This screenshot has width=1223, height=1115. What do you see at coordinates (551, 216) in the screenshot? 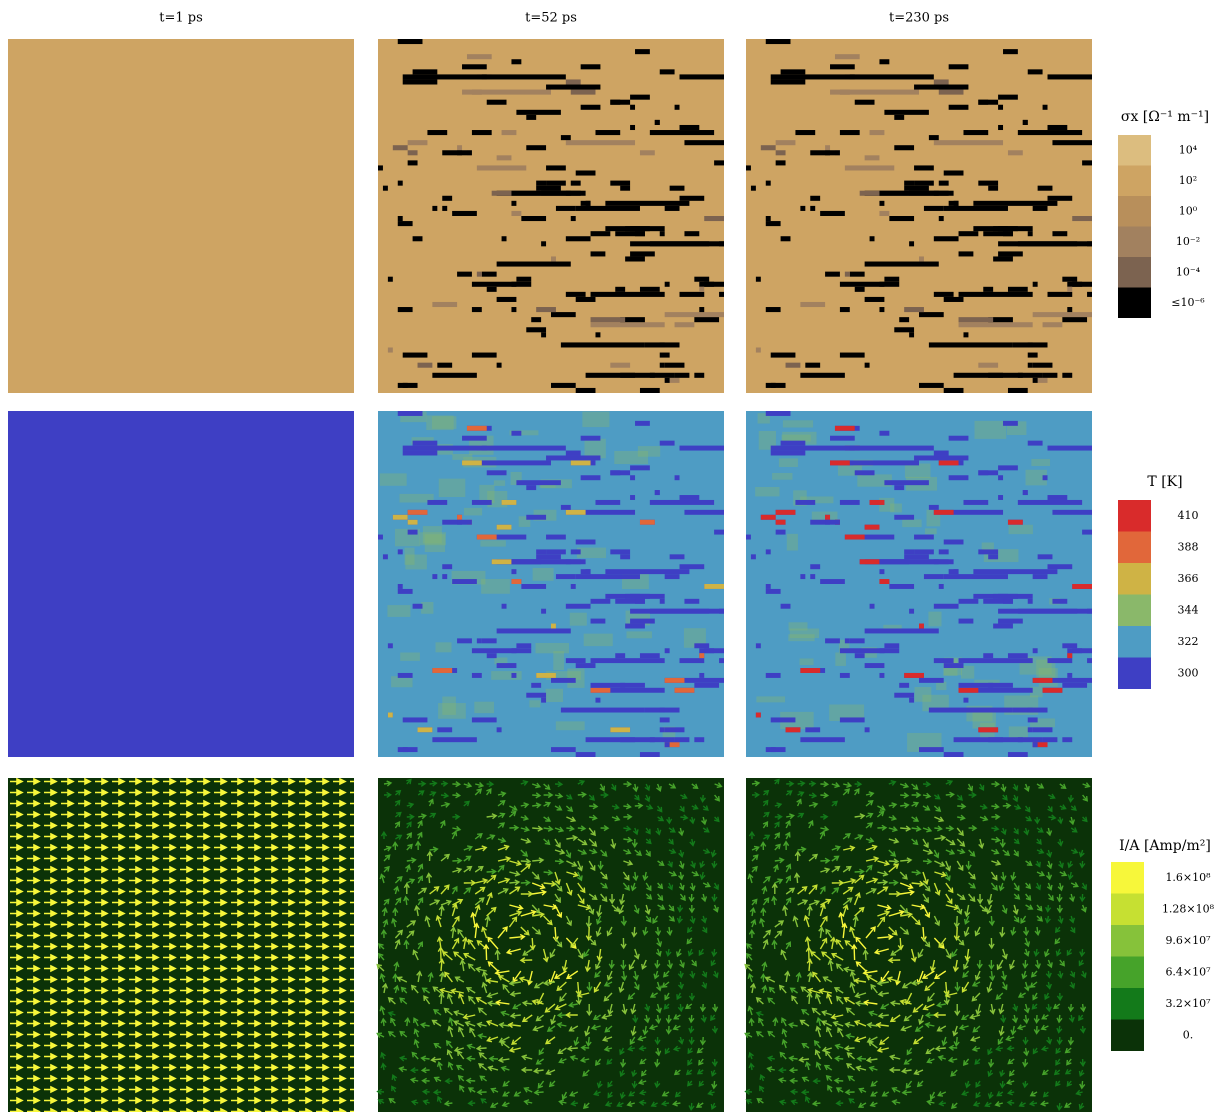
I see `conductivity-panel` at bounding box center [551, 216].